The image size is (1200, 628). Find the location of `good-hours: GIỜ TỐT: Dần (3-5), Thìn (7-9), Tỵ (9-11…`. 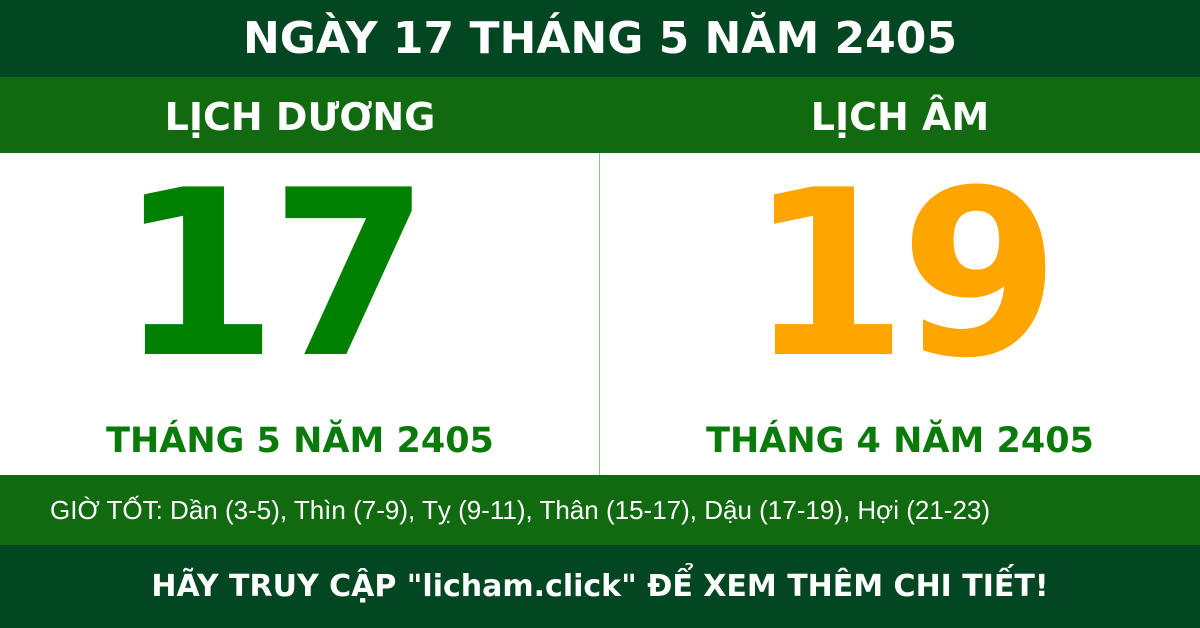

good-hours: GIỜ TỐT: Dần (3-5), Thìn (7-9), Tỵ (9-11… is located at coordinates (600, 510).